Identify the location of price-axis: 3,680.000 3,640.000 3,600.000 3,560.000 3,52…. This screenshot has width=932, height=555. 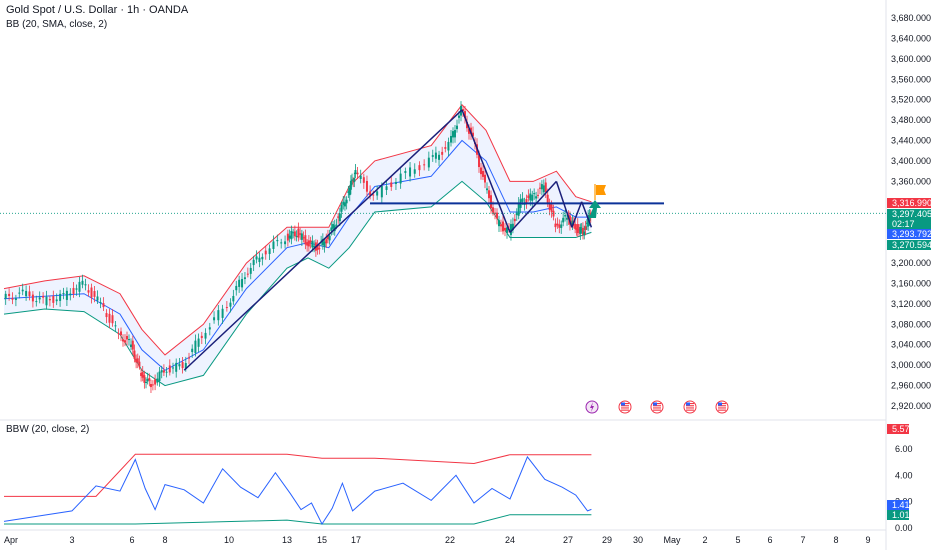
(909, 212).